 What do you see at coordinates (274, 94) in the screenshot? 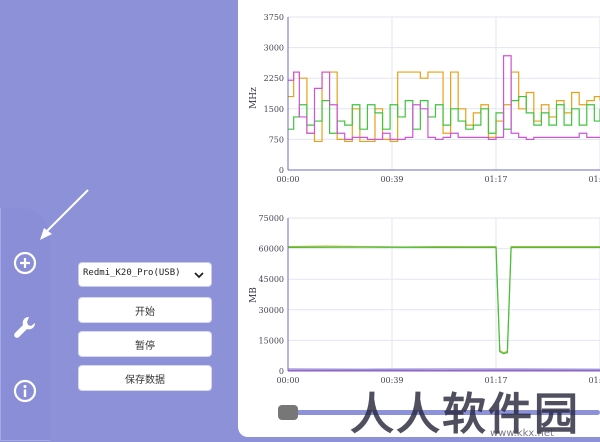
I see `chart1-y-ticks: 0 750 1500 2250 3000 3750` at bounding box center [274, 94].